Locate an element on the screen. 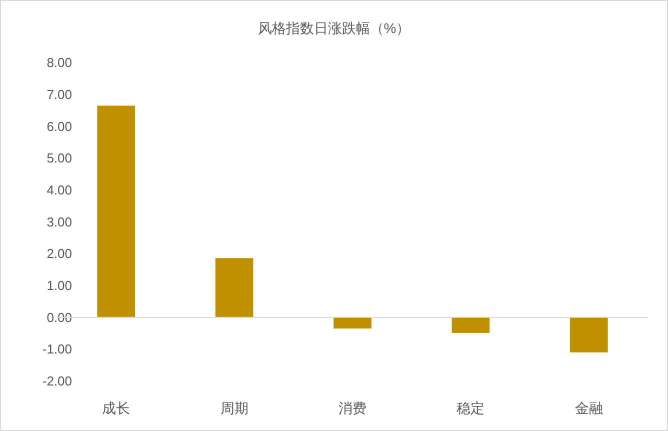  y-tick-label: -2.00 is located at coordinates (57, 381).